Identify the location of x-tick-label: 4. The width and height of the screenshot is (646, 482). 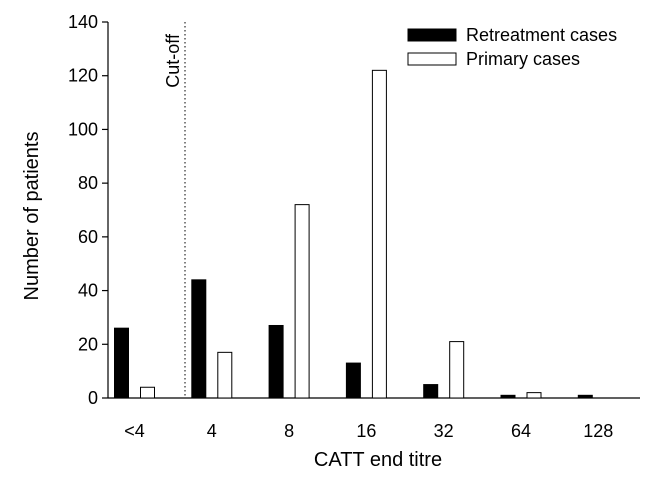
(212, 431).